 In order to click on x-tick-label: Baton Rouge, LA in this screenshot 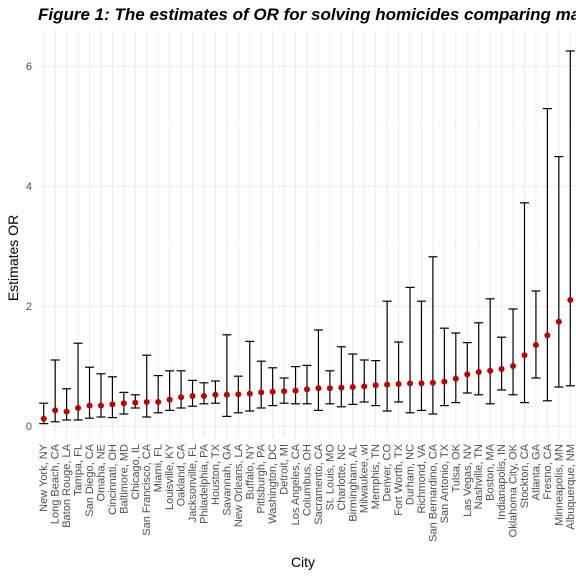, I will do `click(67, 485)`.